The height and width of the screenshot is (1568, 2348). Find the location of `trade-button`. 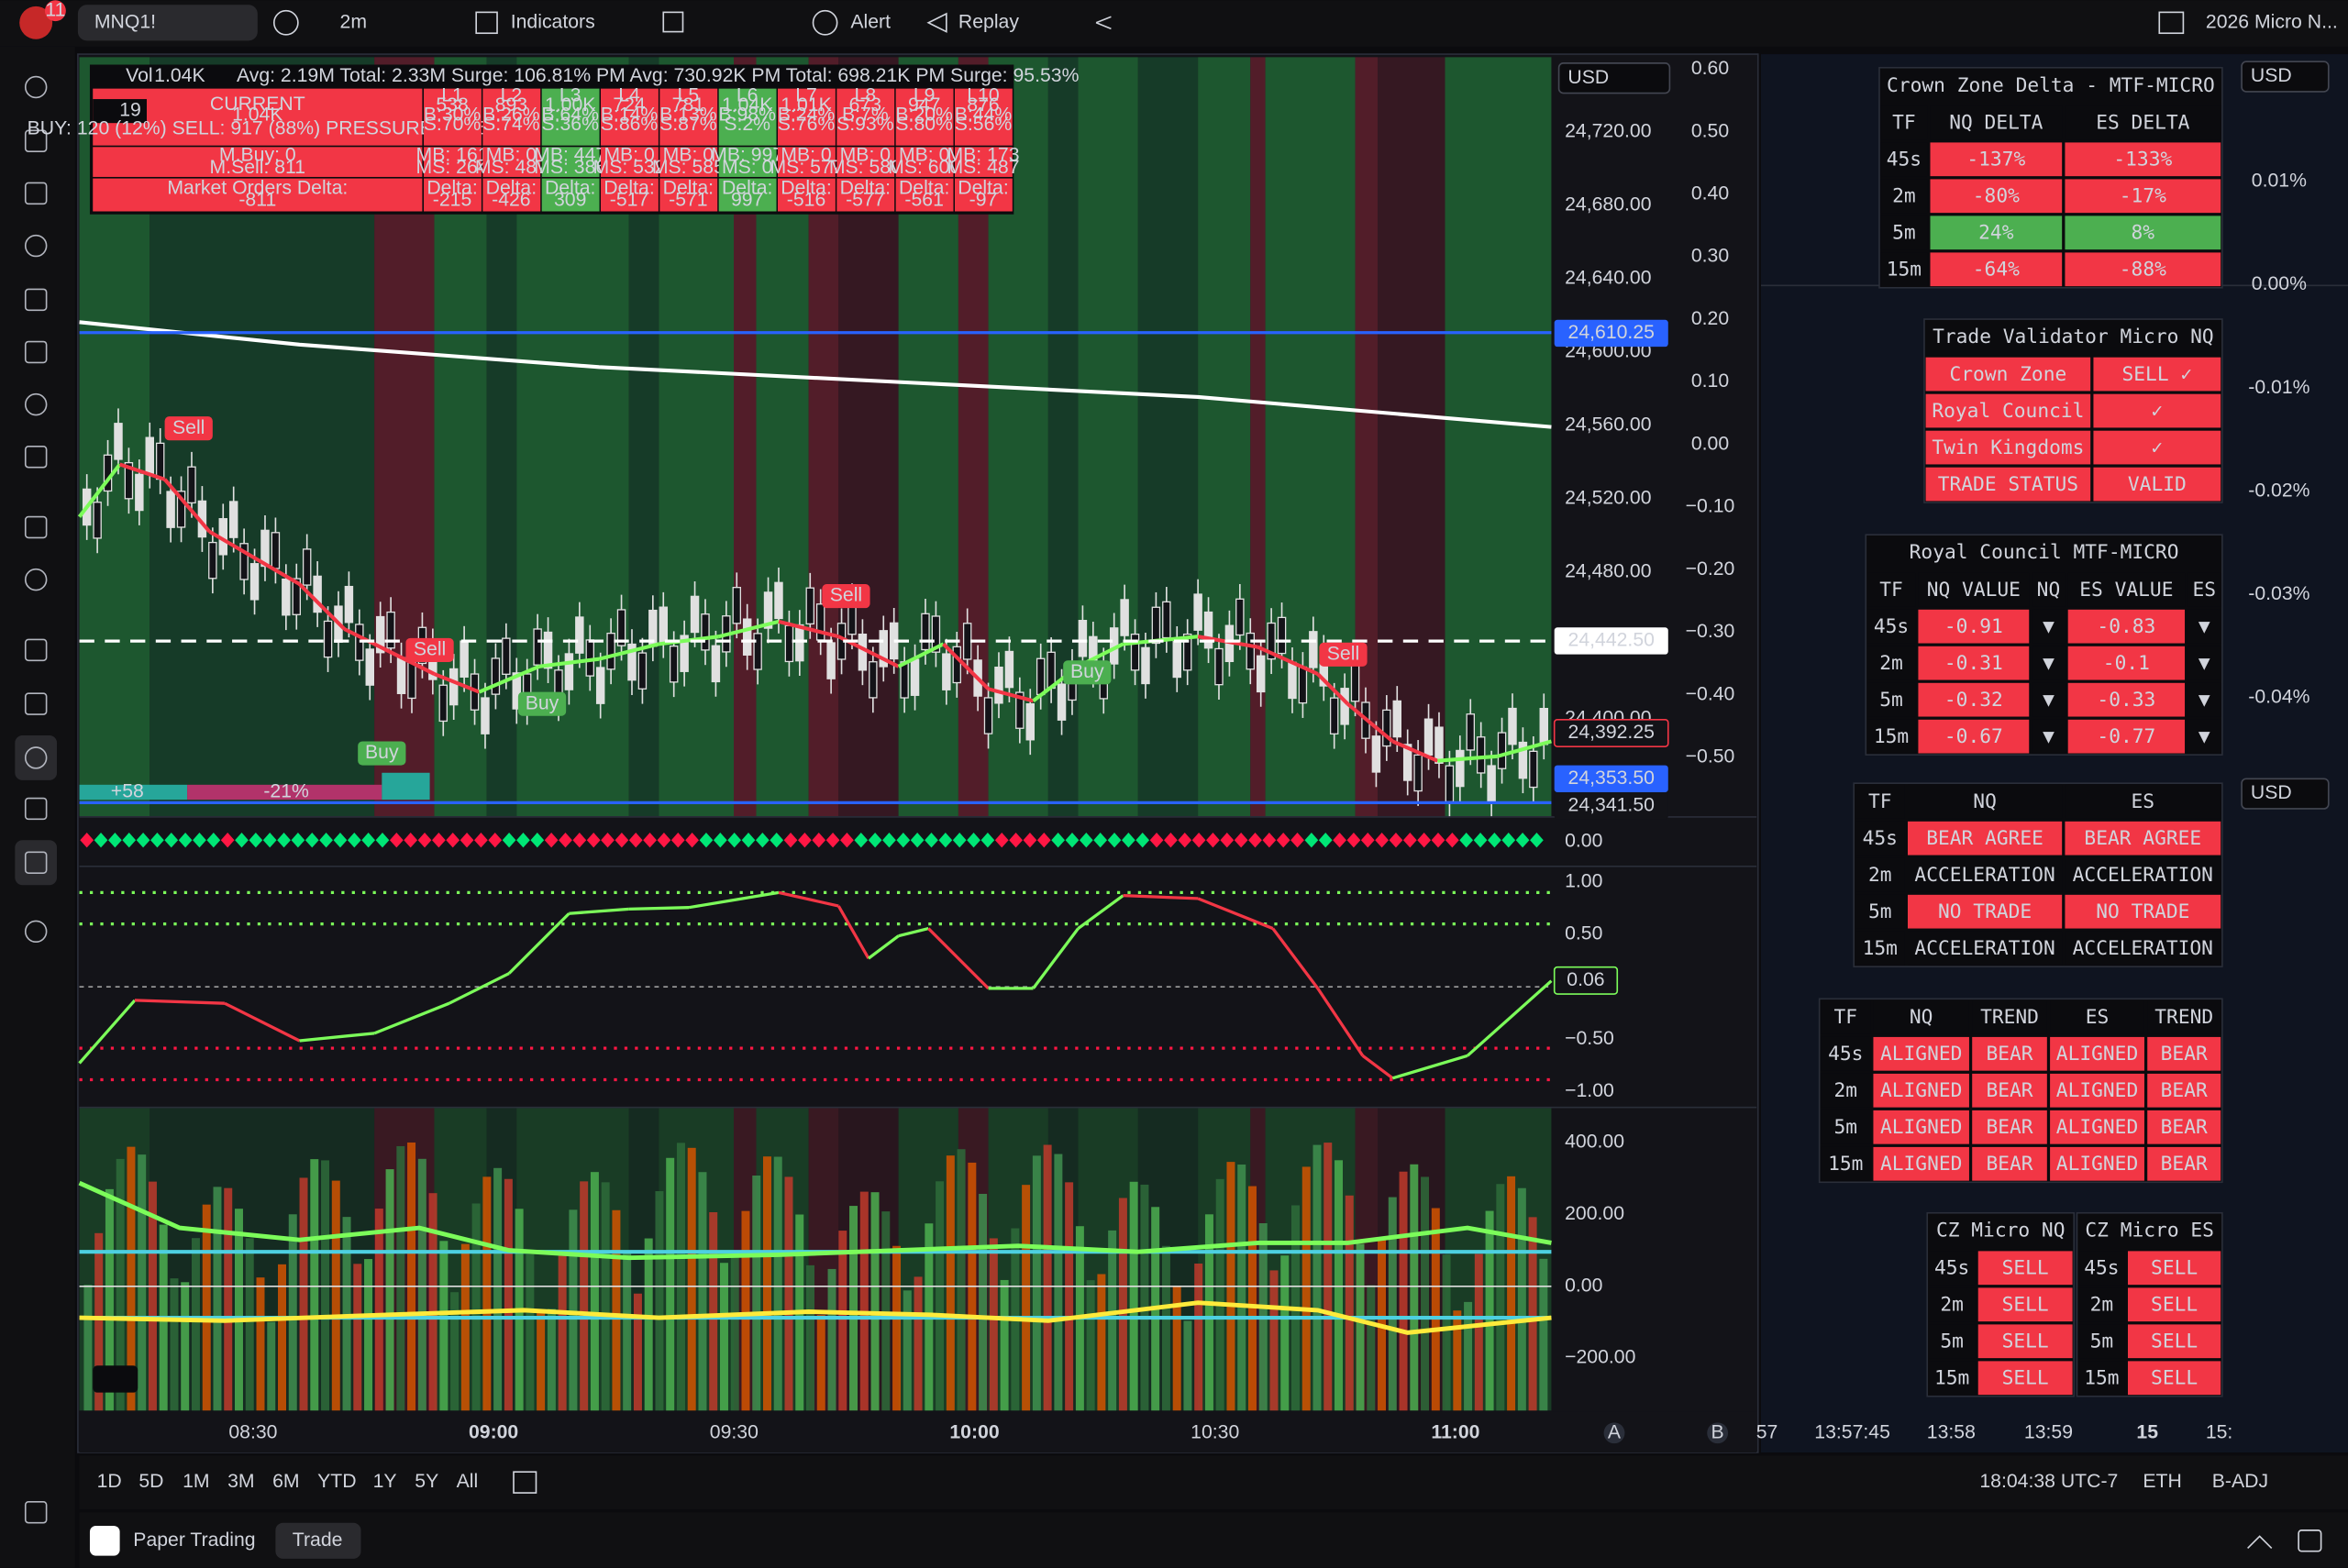

trade-button is located at coordinates (318, 1540).